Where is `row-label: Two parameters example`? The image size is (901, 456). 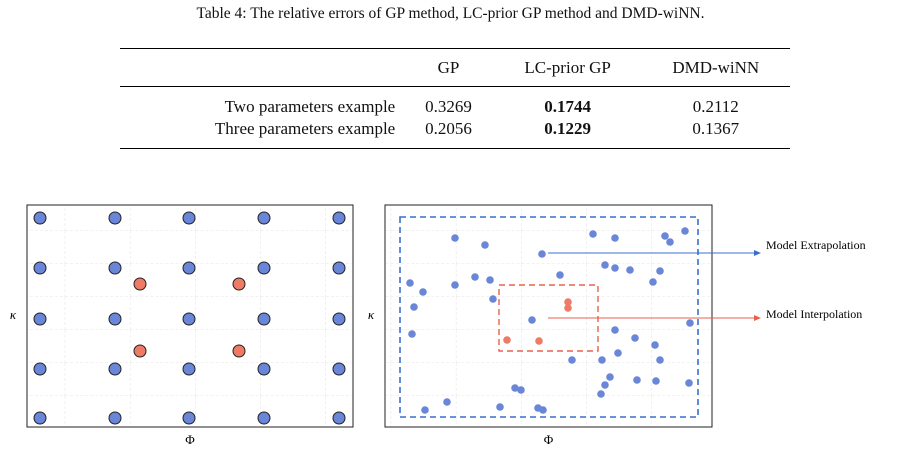
row-label: Two parameters example is located at coordinates (310, 106).